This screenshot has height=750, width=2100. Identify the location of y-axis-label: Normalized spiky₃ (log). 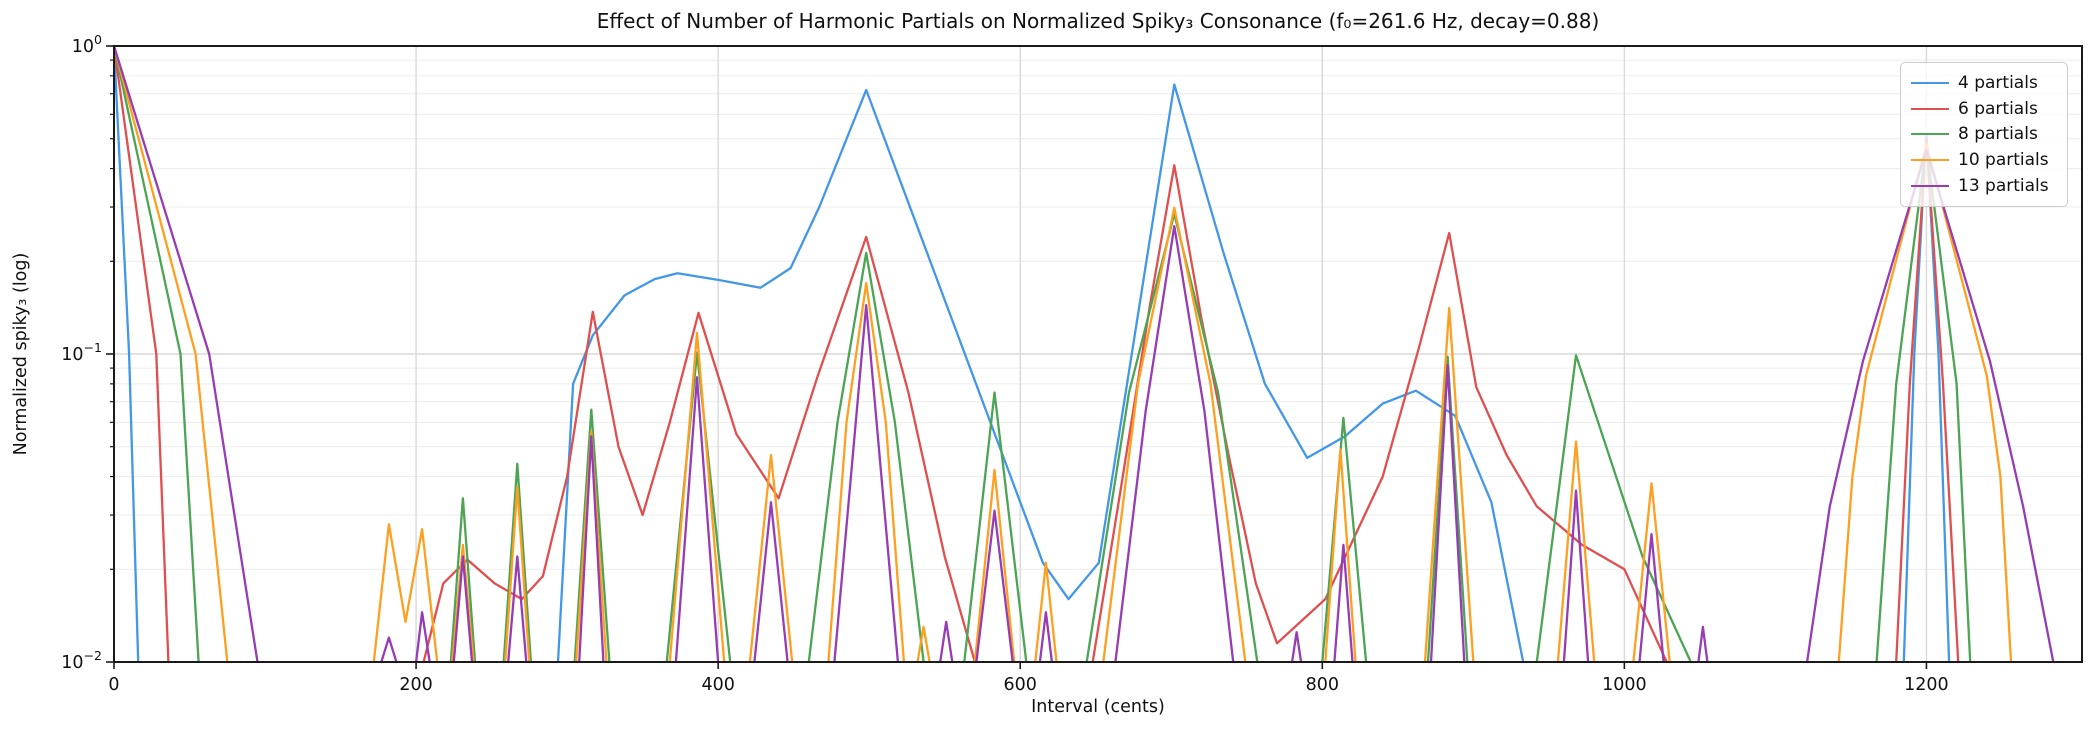
(21, 354).